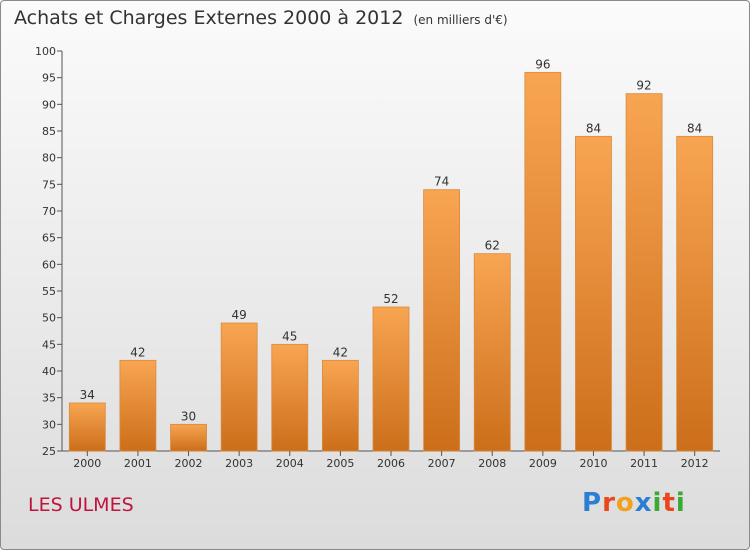 The image size is (750, 550). I want to click on y-tick-label: 100, so click(45, 51).